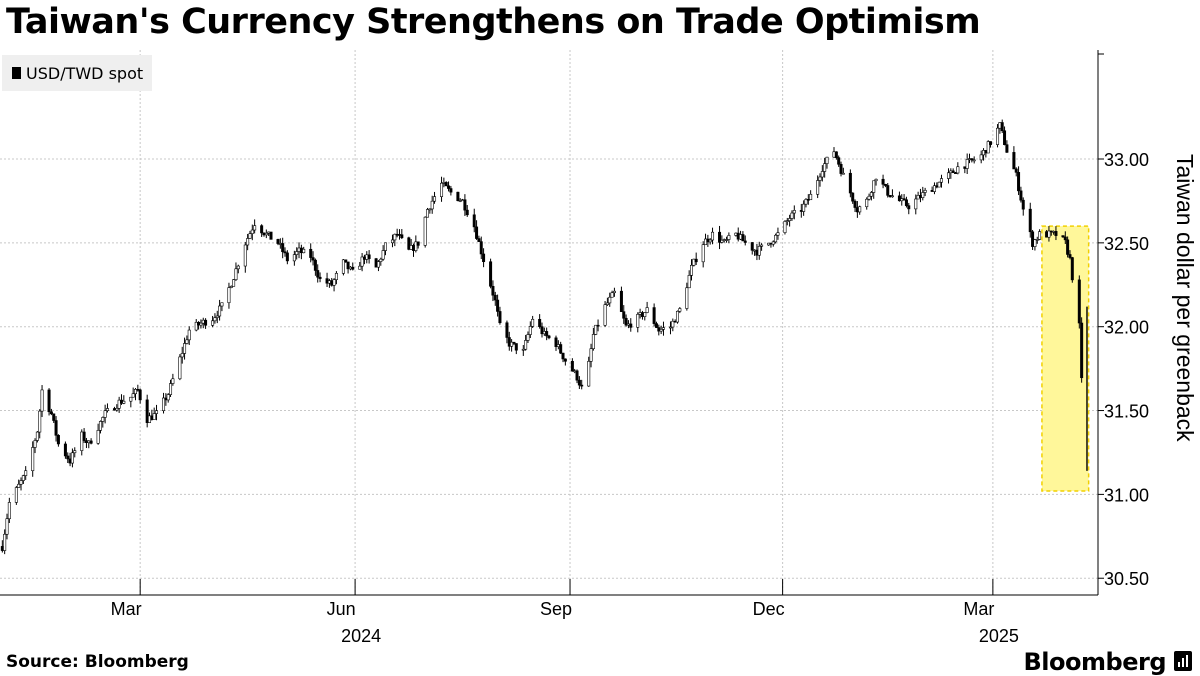  Describe the element at coordinates (16, 73) in the screenshot. I see `legend-swatch` at that location.